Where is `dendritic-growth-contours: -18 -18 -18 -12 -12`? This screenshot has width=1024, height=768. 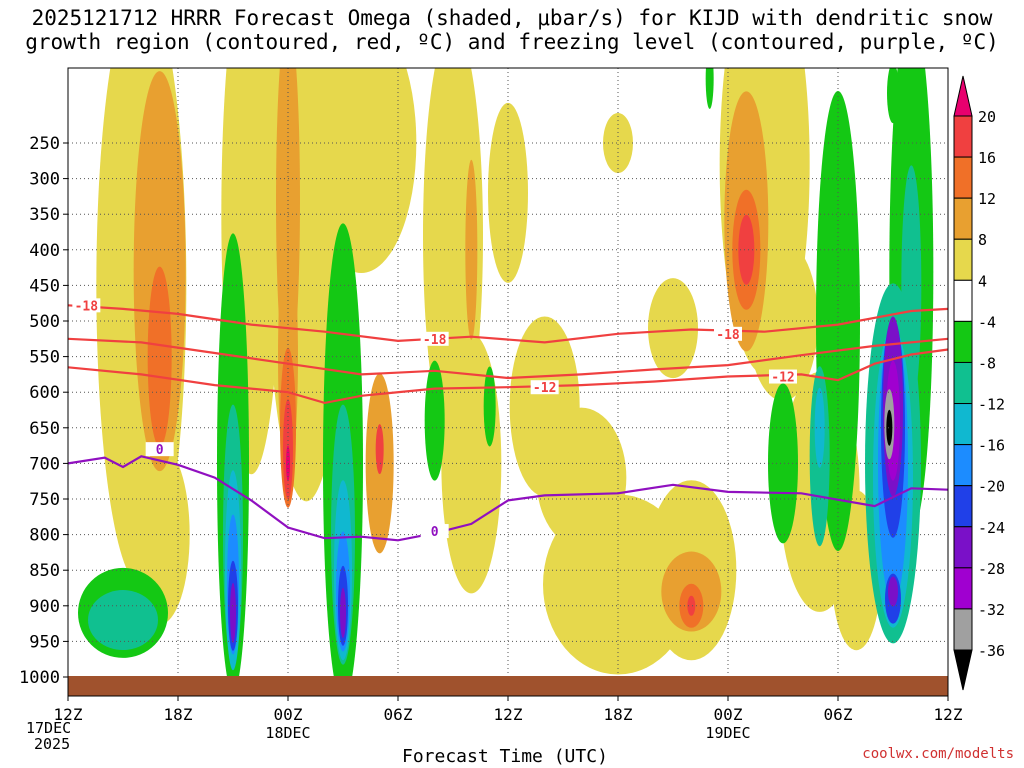 dendritic-growth-contours: -18 -18 -18 -12 -12 is located at coordinates (508, 351).